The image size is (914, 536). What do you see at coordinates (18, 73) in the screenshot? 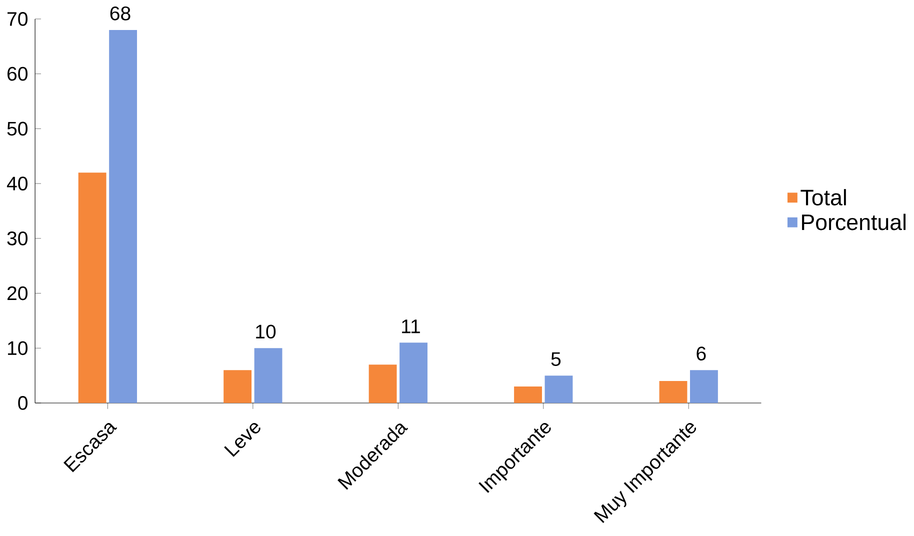
I see `y-tick-label: 60` at bounding box center [18, 73].